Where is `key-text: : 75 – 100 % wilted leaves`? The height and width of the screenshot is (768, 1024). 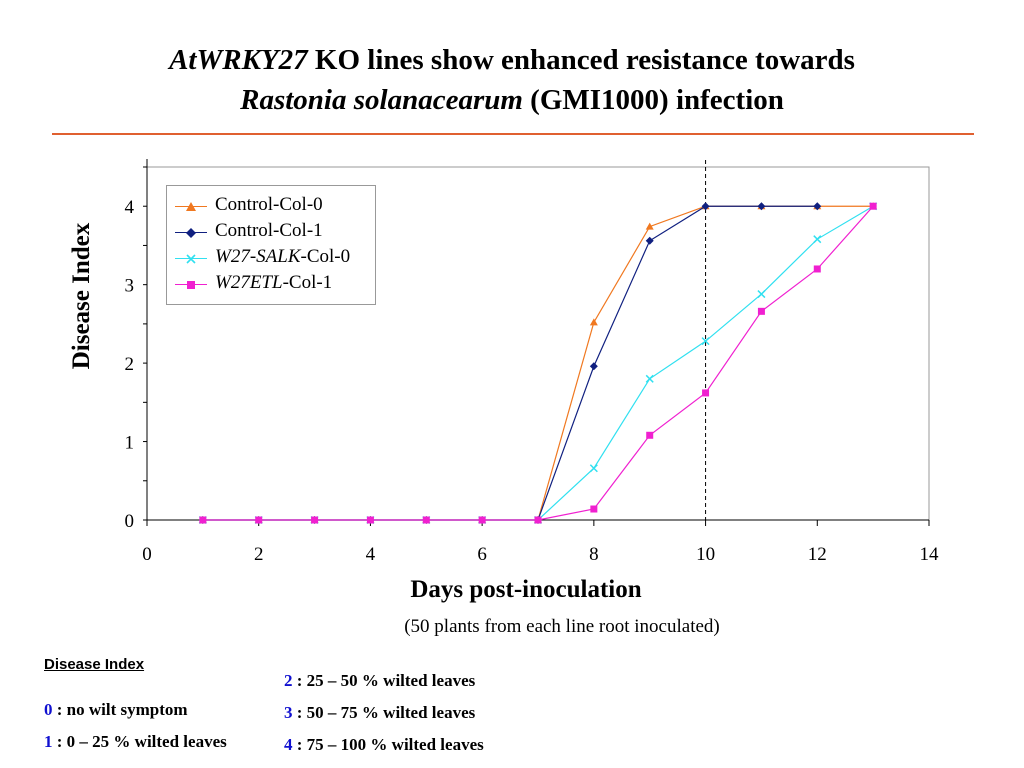
key-text: : 75 – 100 % wilted leaves is located at coordinates (388, 744).